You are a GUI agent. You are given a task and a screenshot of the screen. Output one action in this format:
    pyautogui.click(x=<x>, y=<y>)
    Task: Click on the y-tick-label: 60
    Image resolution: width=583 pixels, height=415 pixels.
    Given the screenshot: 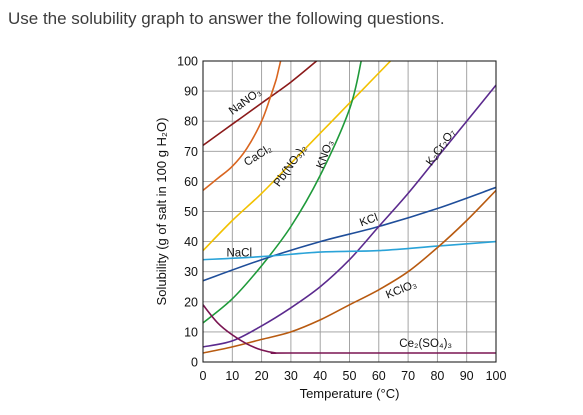 What is the action you would take?
    pyautogui.click(x=191, y=182)
    